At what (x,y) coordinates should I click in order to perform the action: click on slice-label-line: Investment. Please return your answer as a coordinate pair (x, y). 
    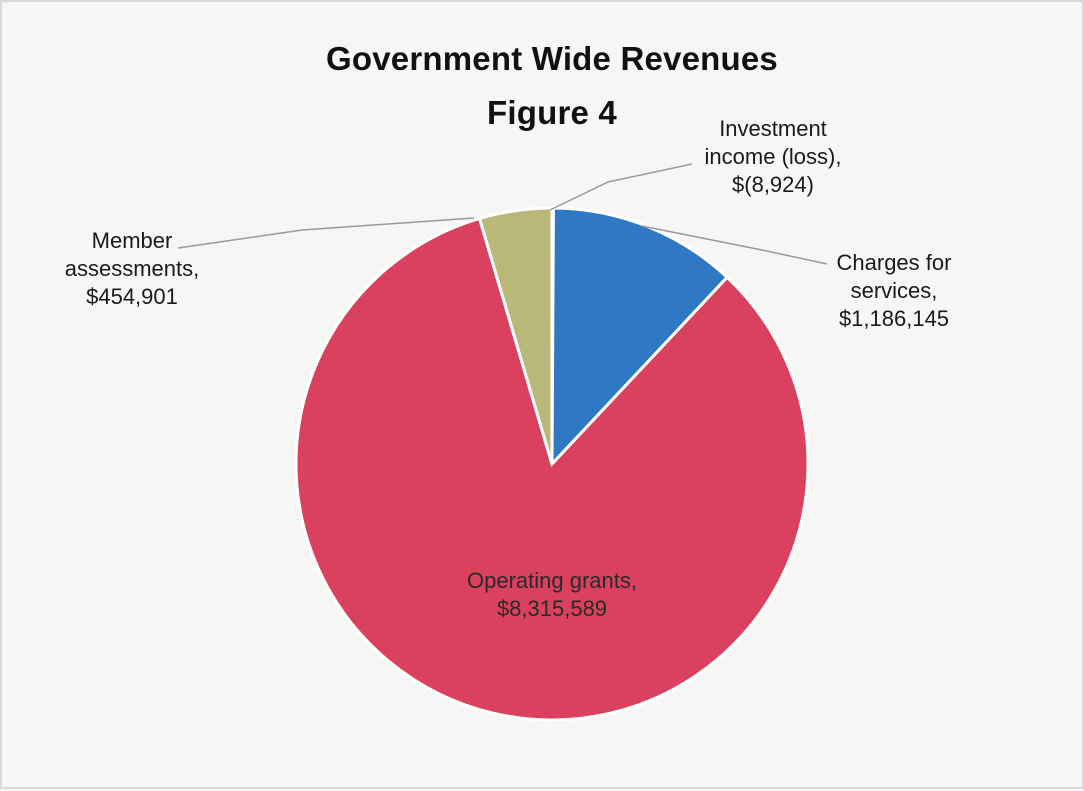
    Looking at the image, I should click on (773, 128).